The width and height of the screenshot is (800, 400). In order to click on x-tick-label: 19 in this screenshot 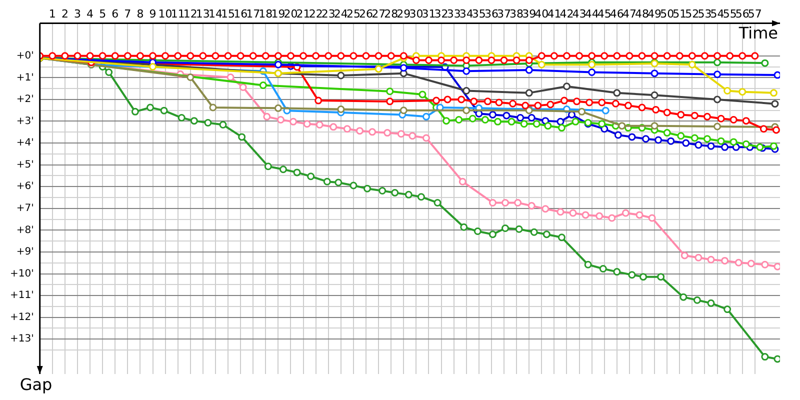, I will do `click(278, 13)`.